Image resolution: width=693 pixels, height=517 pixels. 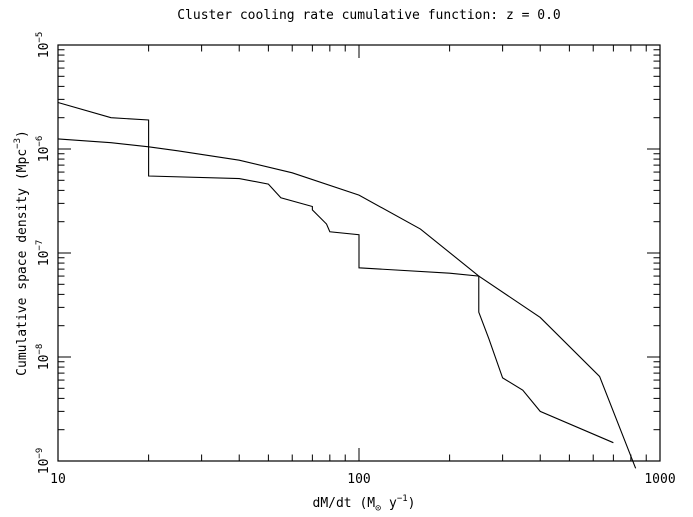 I want to click on svg-text: 10−8, so click(x=43, y=357).